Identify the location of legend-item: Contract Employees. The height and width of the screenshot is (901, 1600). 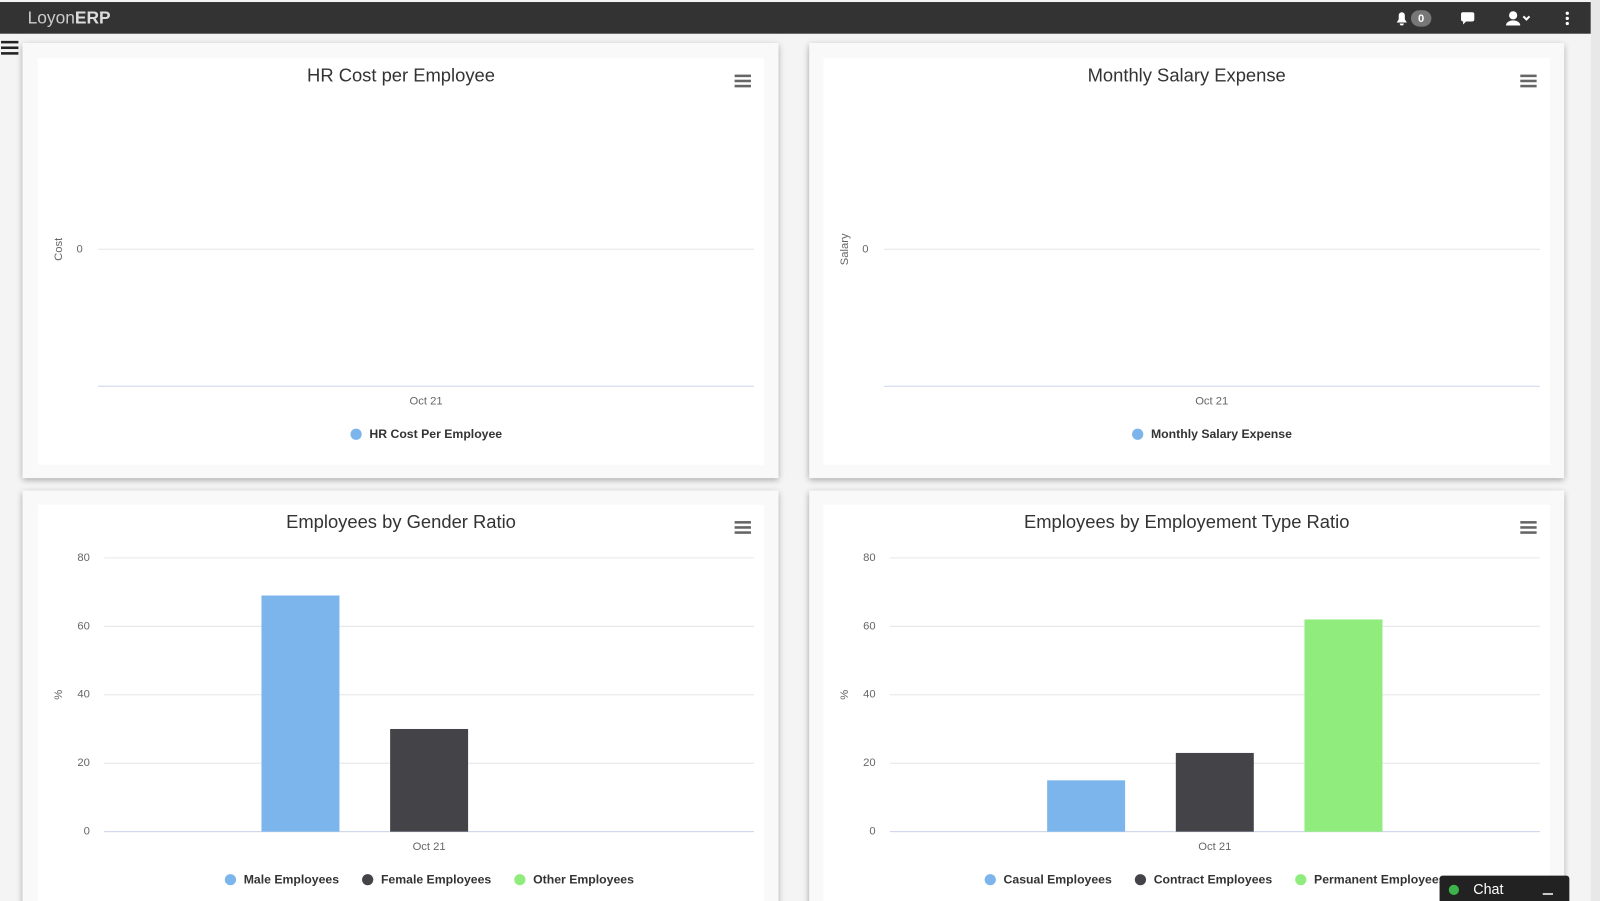
(1203, 879).